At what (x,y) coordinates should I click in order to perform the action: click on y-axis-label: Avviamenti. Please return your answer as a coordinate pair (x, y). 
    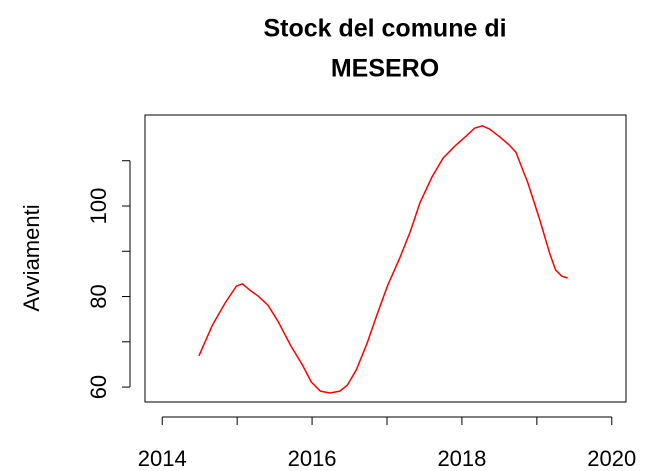
    Looking at the image, I should click on (31, 257).